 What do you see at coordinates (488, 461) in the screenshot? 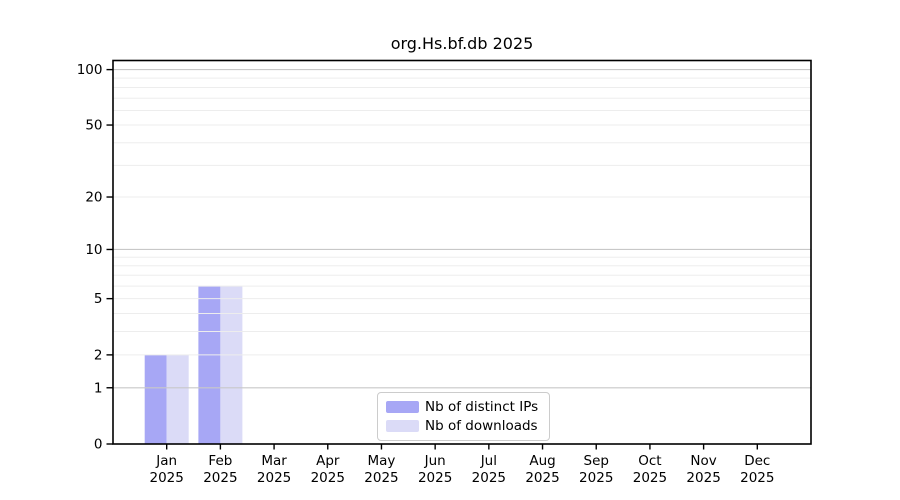
I see `x-tick-label-month: Jul` at bounding box center [488, 461].